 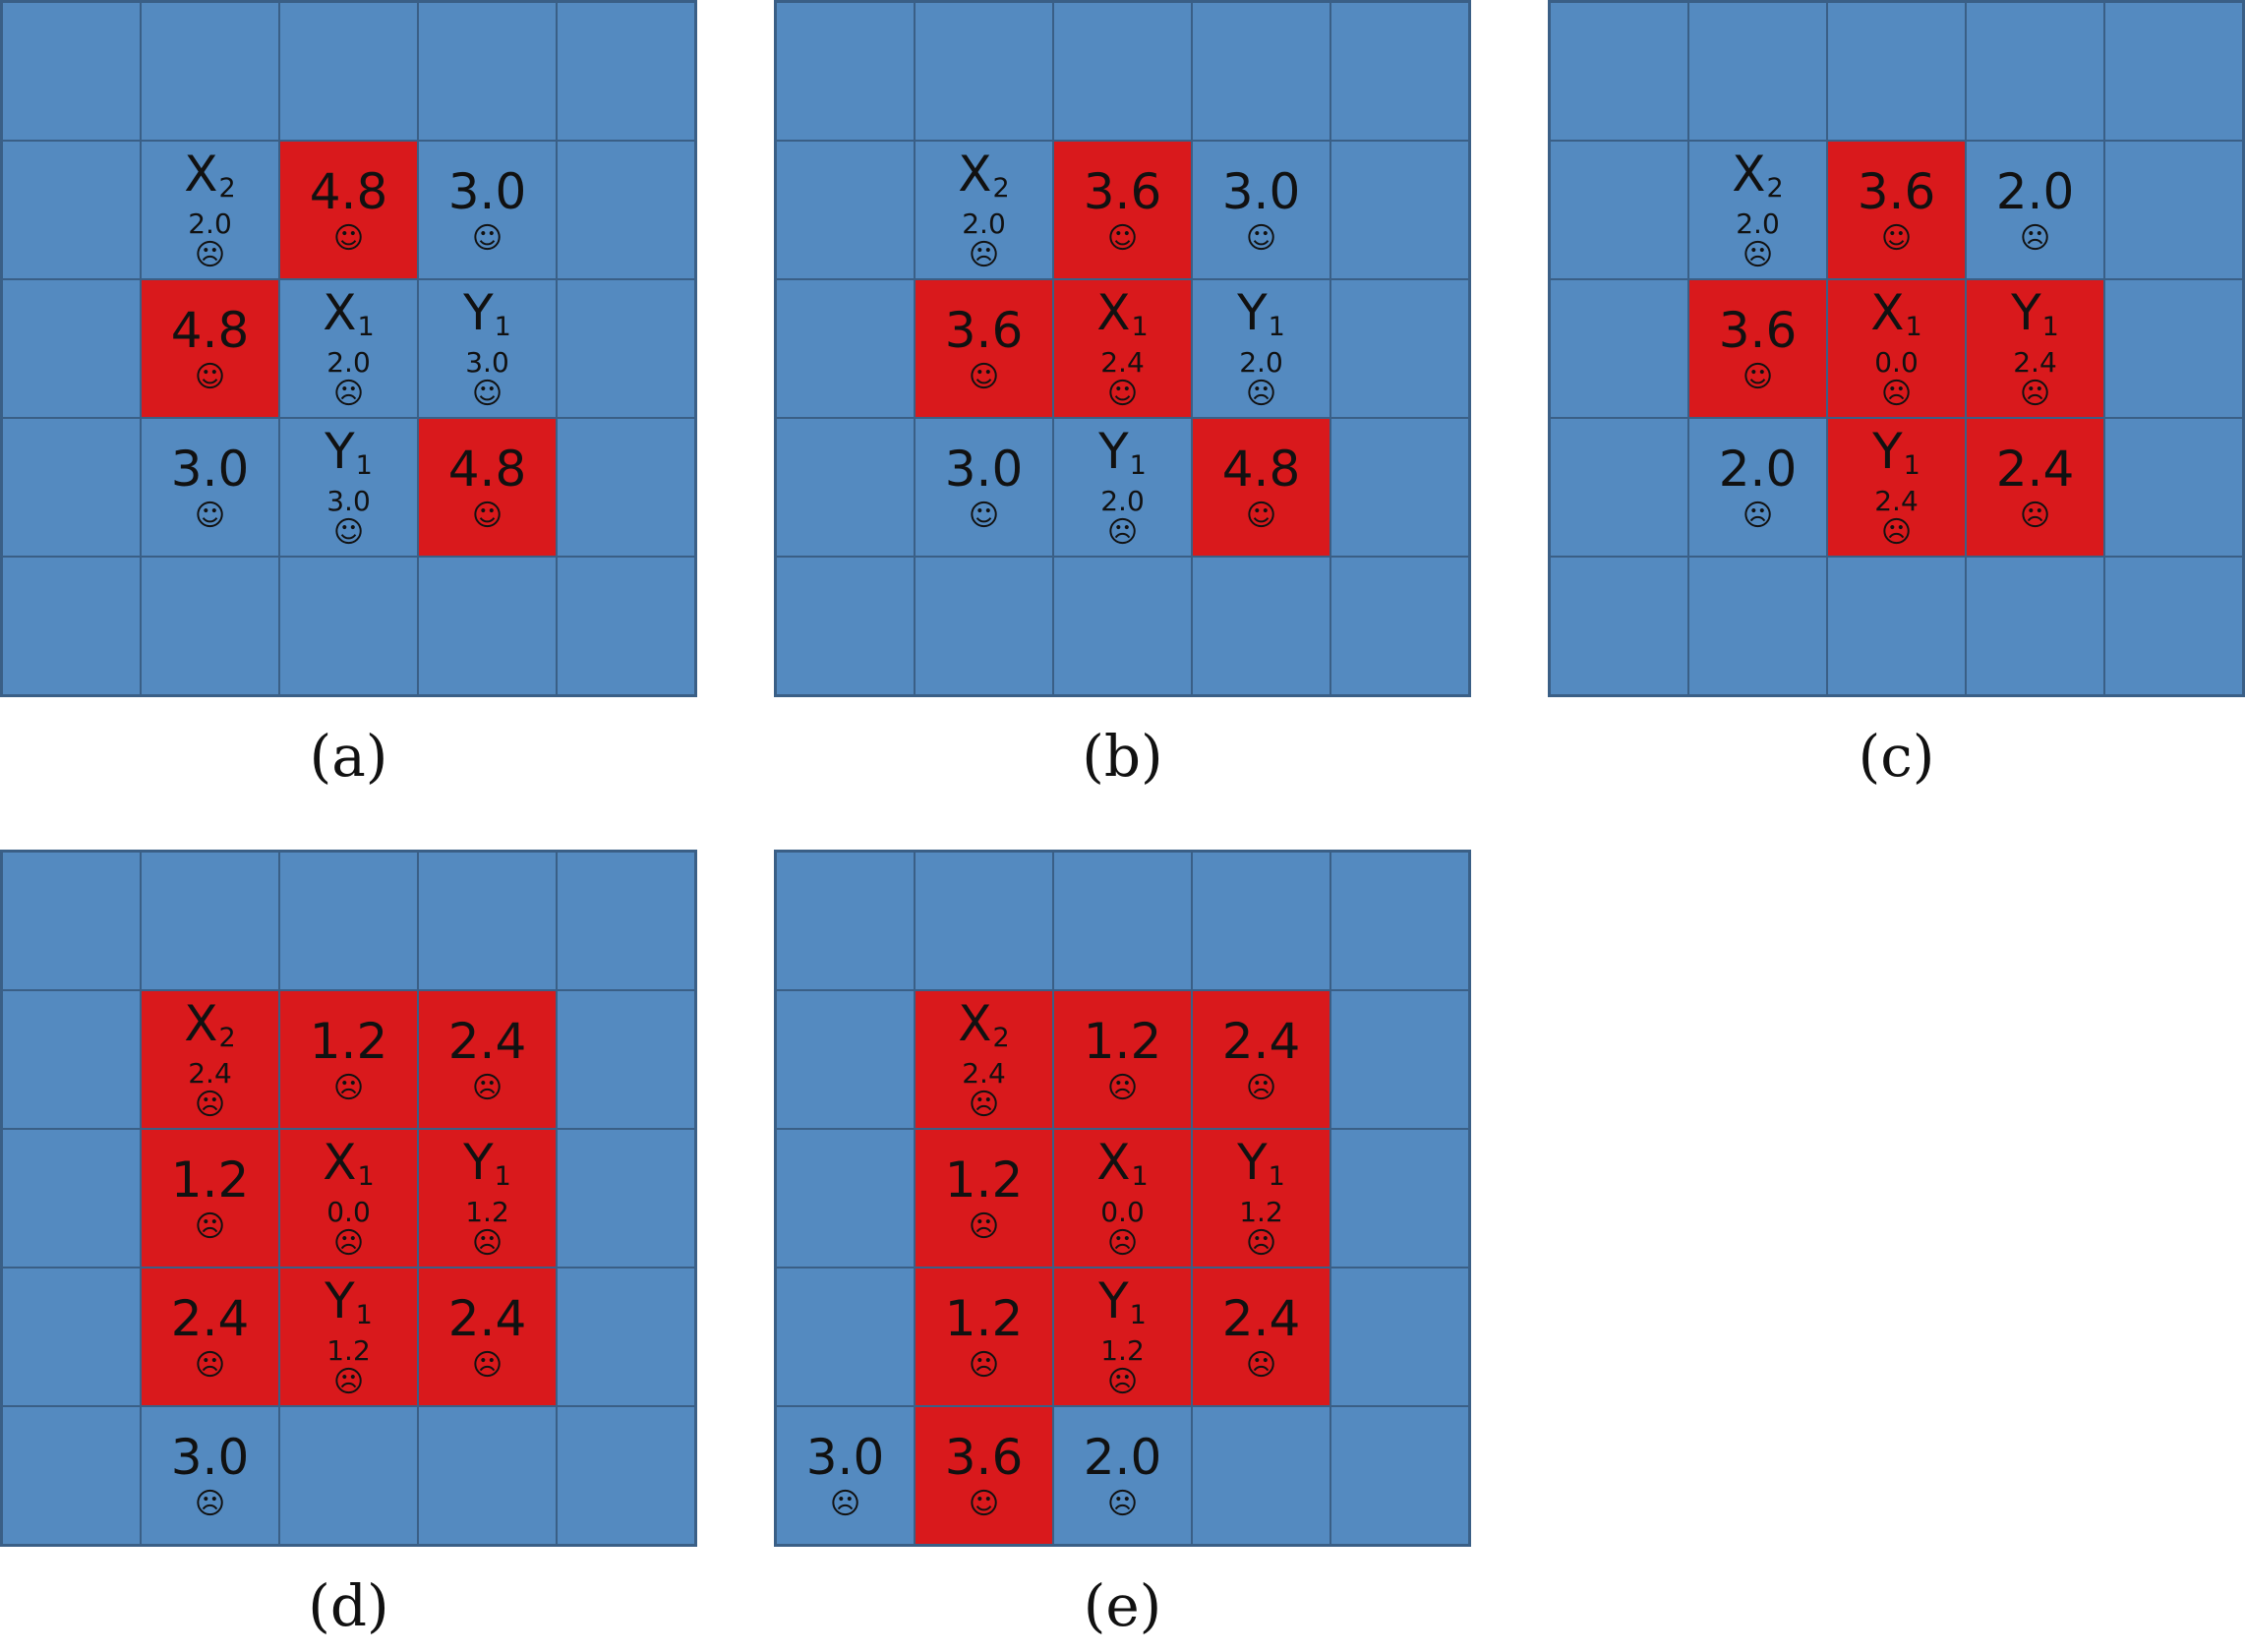 I want to click on grid-cell: X2 2.0 ☹, so click(x=1757, y=210).